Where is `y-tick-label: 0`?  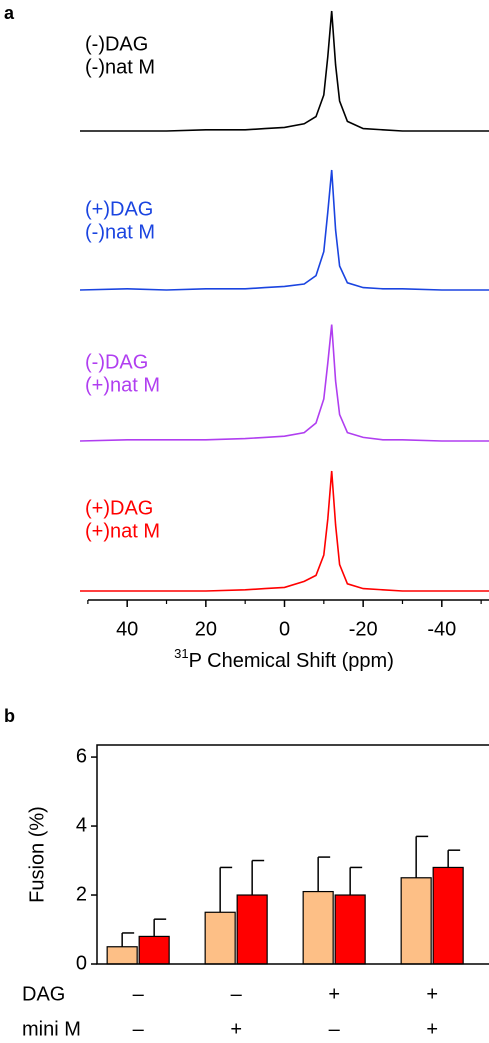
y-tick-label: 0 is located at coordinates (81, 963).